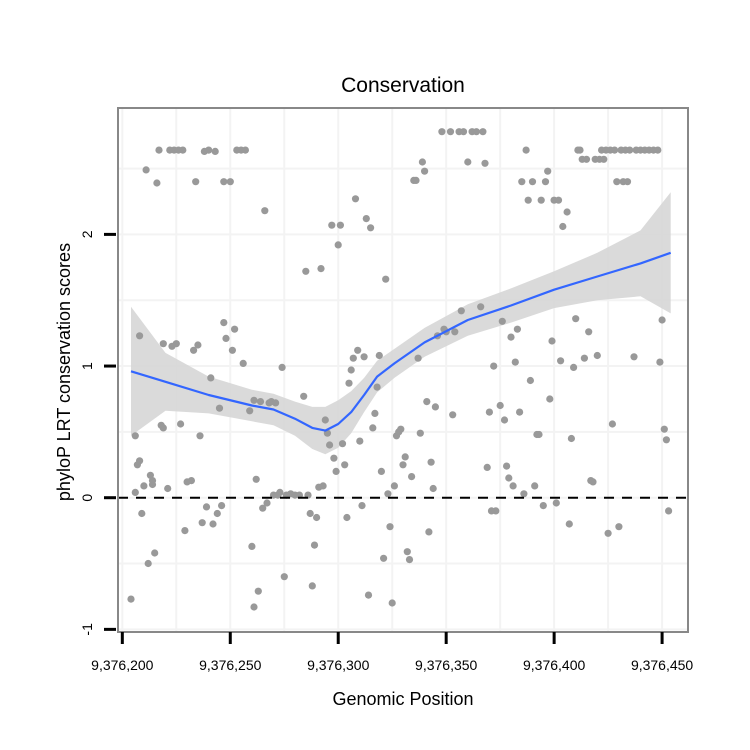 Image resolution: width=750 pixels, height=750 pixels. Describe the element at coordinates (87, 498) in the screenshot. I see `y-tick-label: 0` at that location.